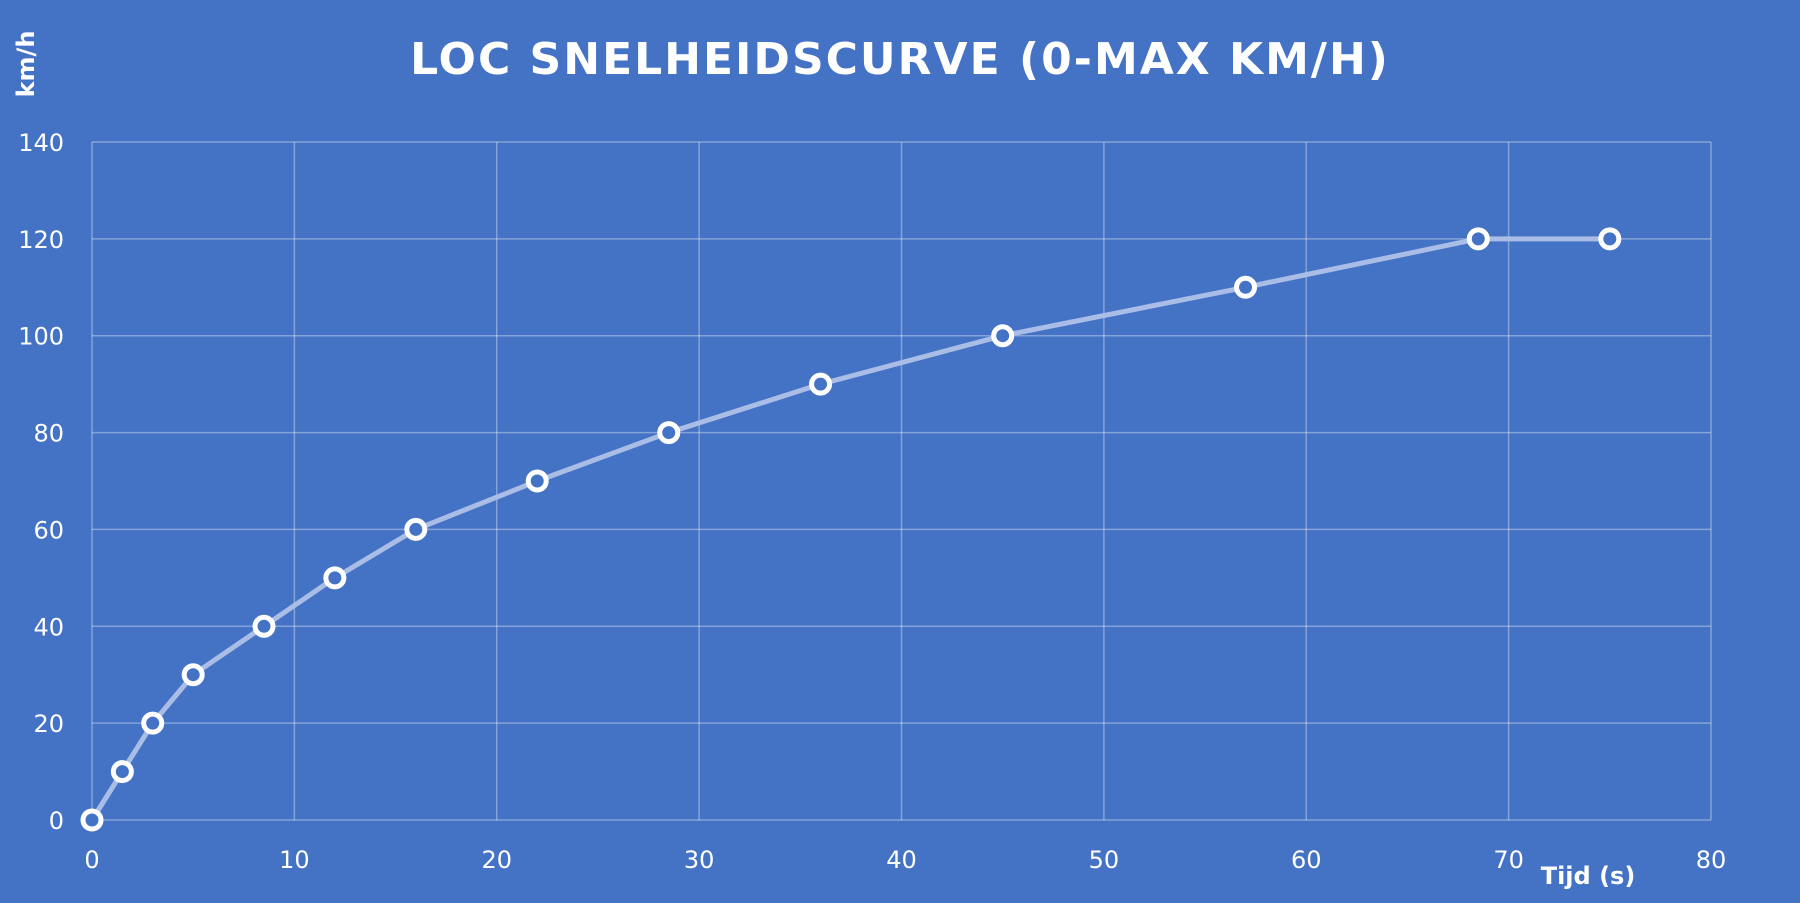  I want to click on y-tick-label: 40, so click(48, 627).